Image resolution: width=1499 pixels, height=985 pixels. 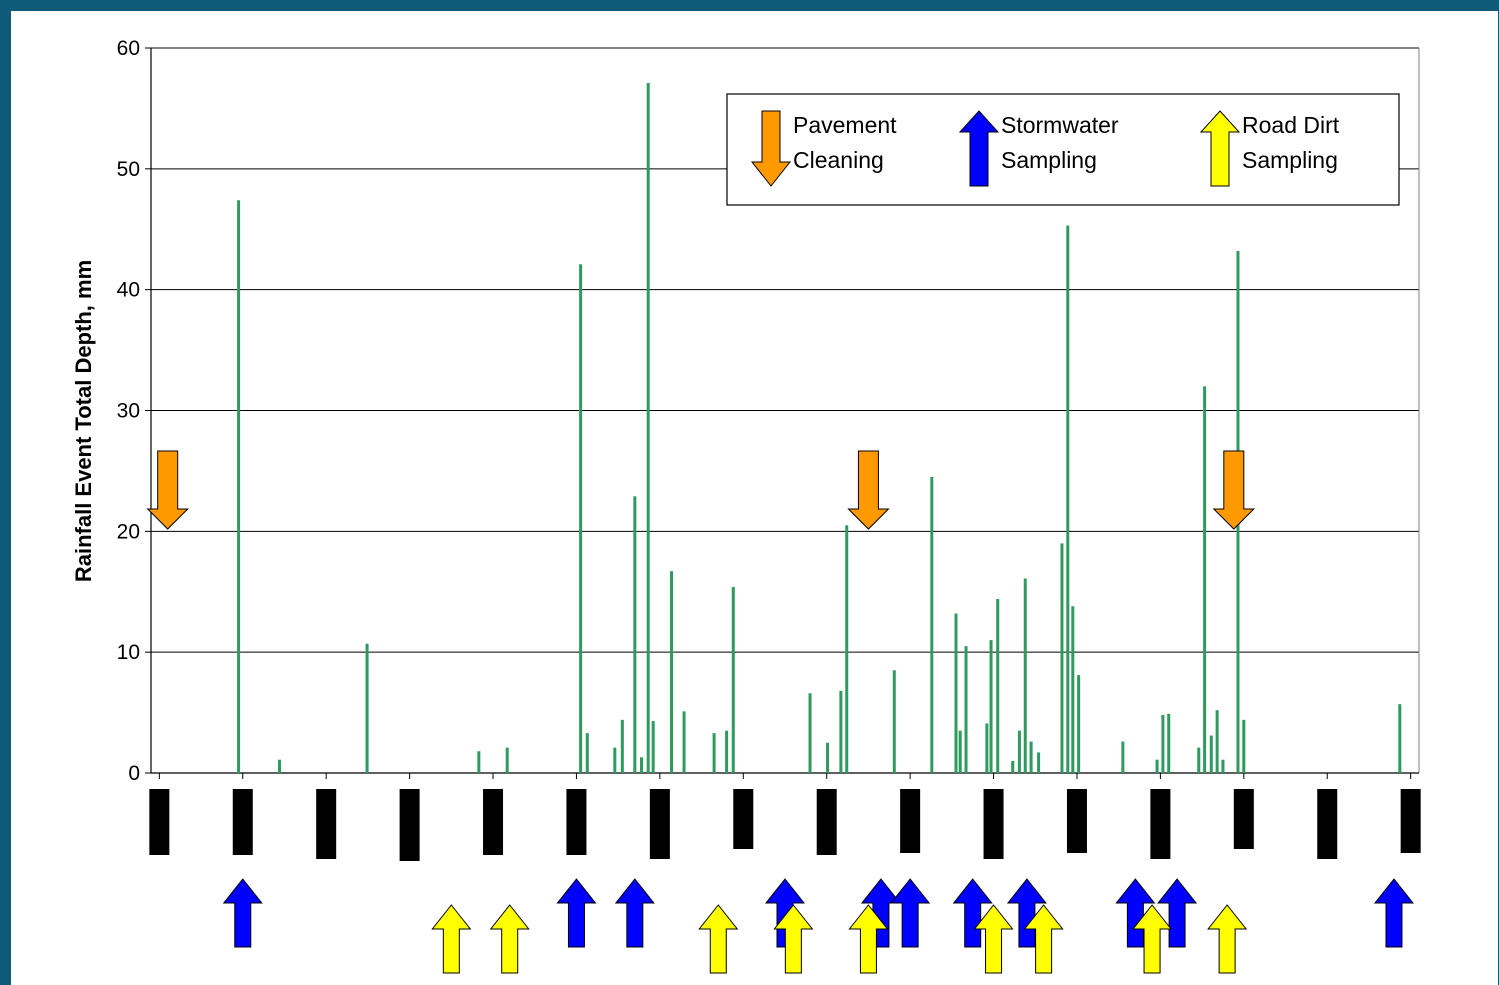 I want to click on y-tick-label: 30, so click(x=128, y=411).